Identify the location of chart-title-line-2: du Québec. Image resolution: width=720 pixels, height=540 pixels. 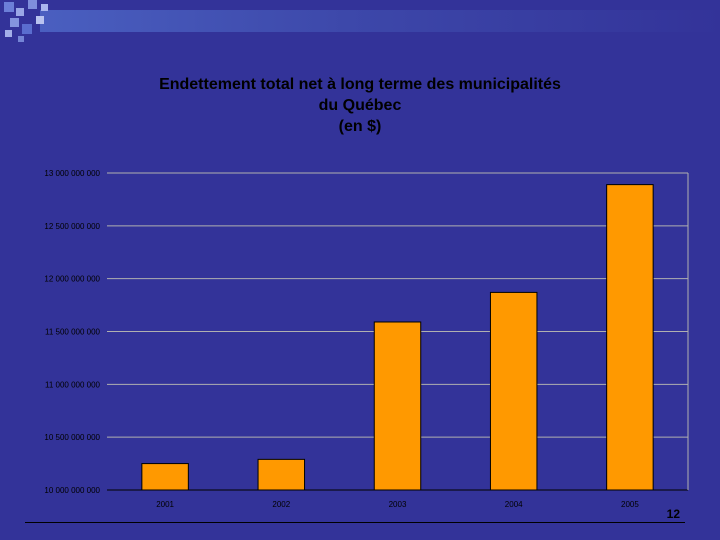
(360, 105).